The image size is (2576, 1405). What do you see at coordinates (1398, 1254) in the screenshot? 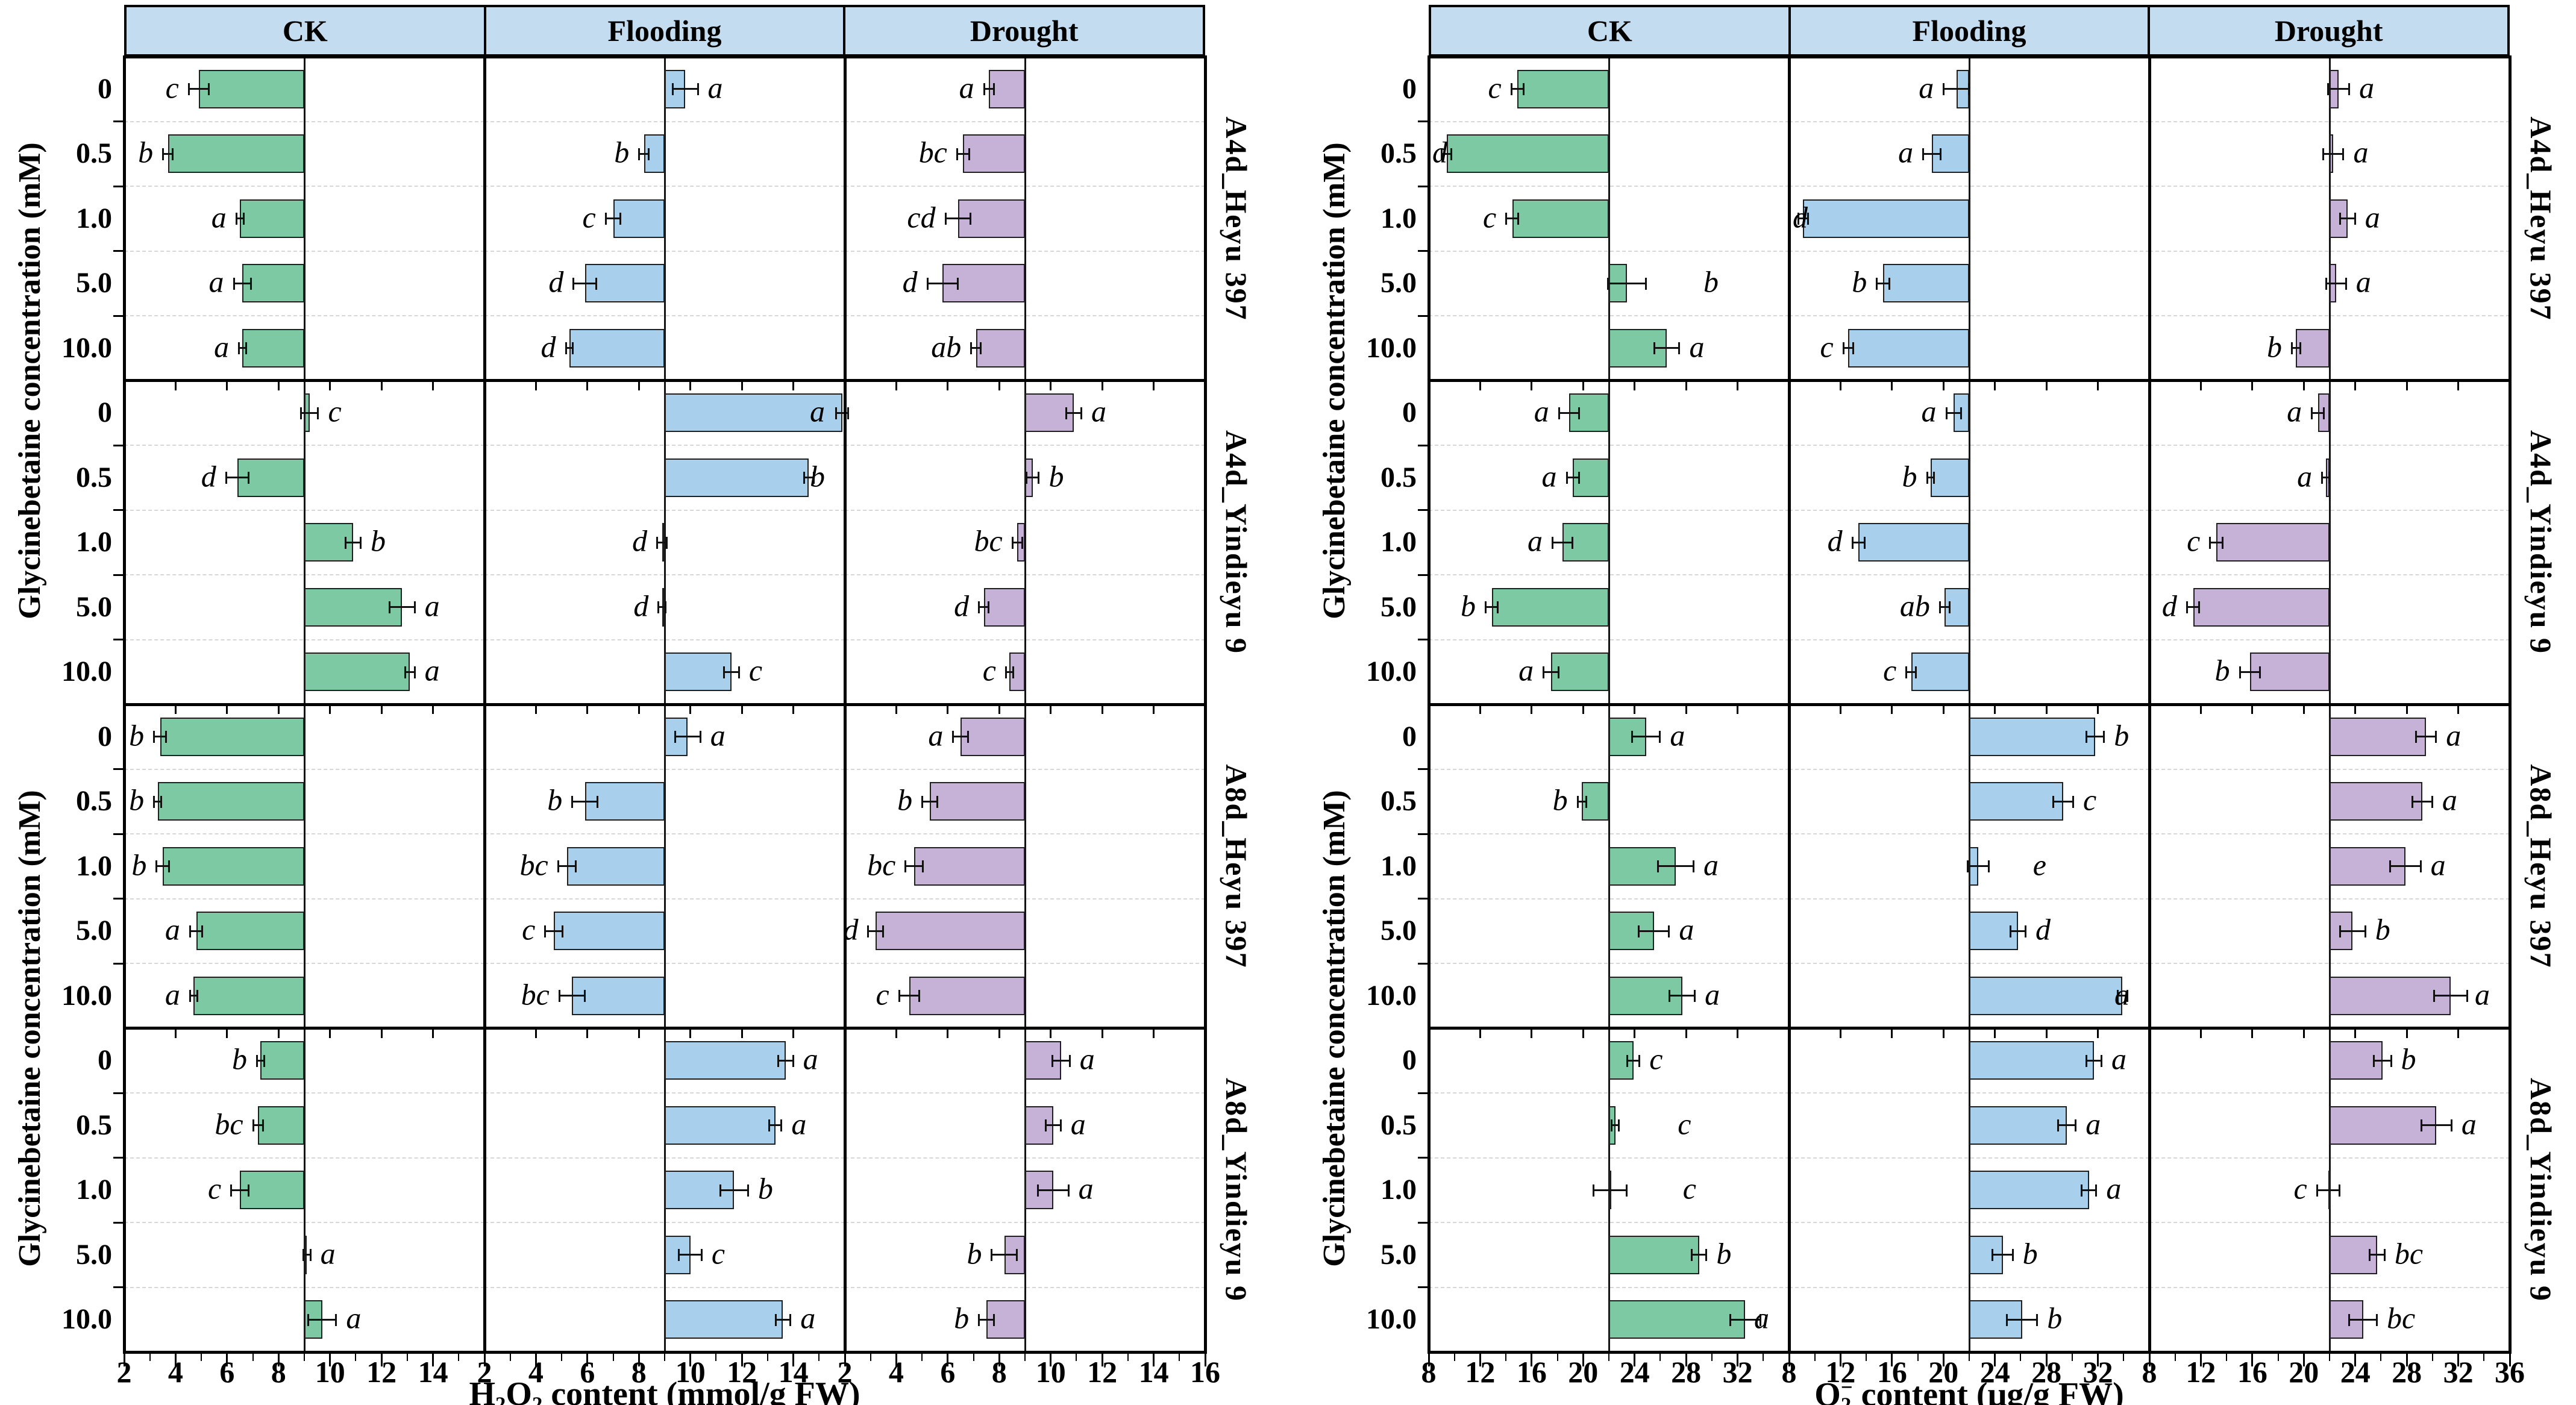
I see `y-tick-label: 5.0` at bounding box center [1398, 1254].